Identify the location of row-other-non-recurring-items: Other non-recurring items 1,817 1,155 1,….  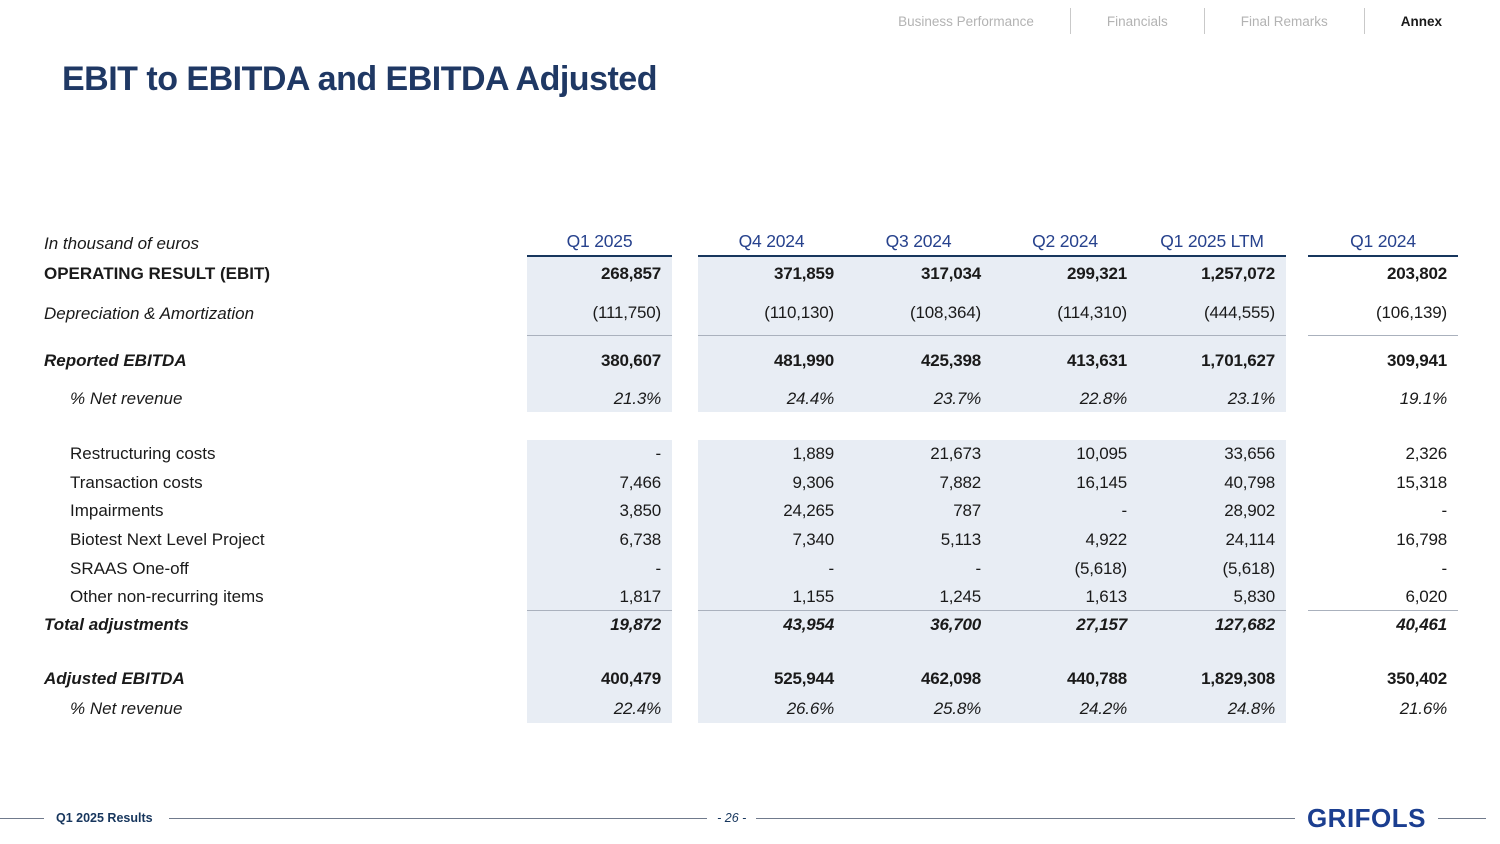
(751, 597).